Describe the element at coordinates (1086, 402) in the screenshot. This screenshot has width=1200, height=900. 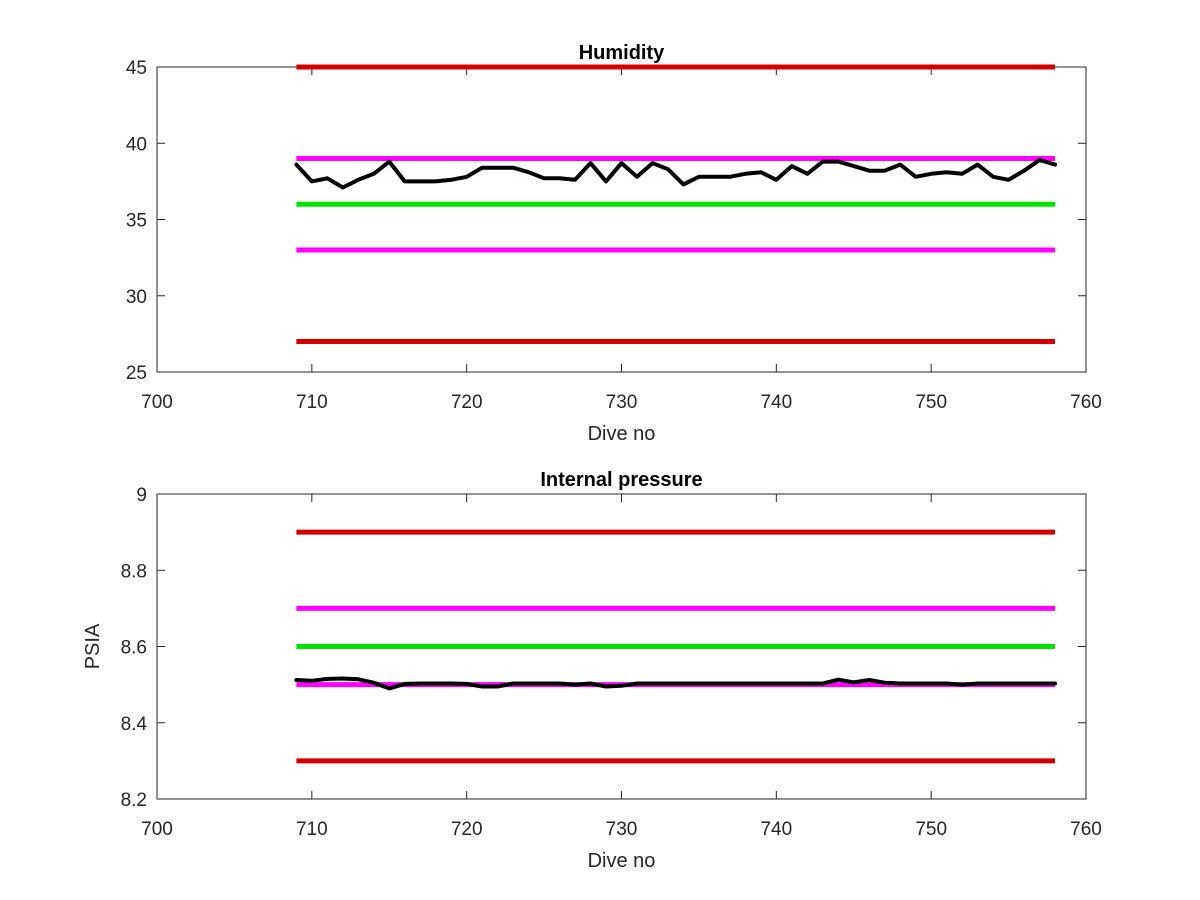
I see `humidity-x-tick-label: 760` at that location.